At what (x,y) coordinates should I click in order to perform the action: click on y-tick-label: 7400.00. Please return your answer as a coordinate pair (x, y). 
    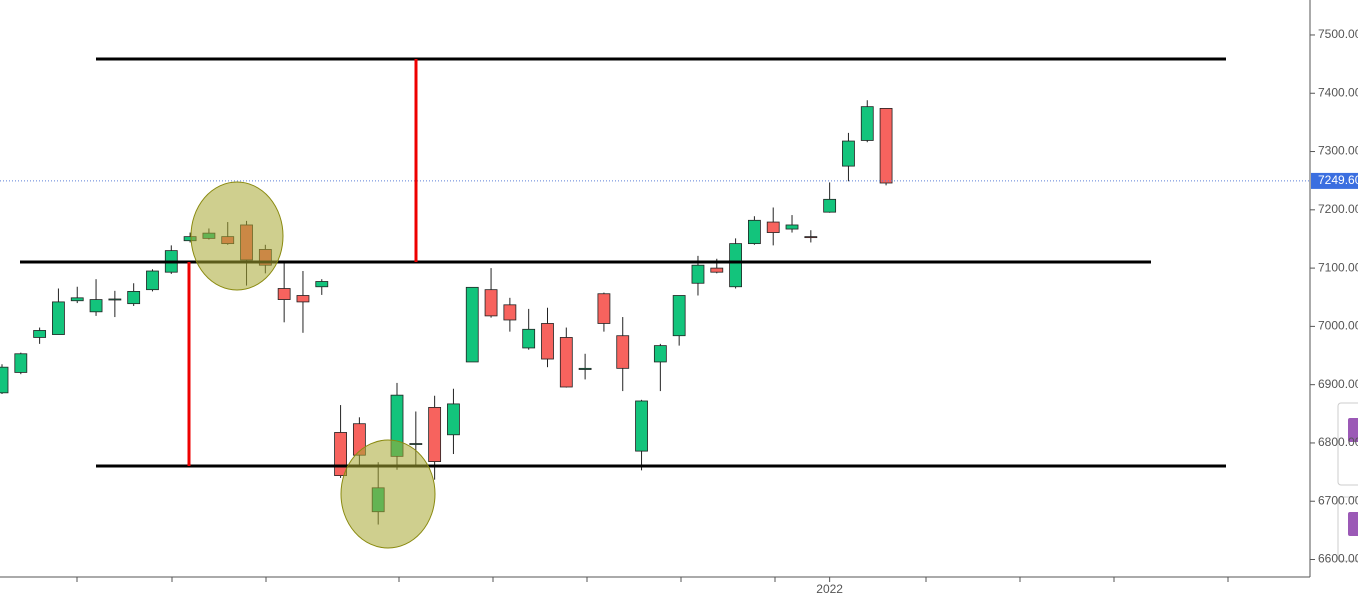
    Looking at the image, I should click on (1338, 92).